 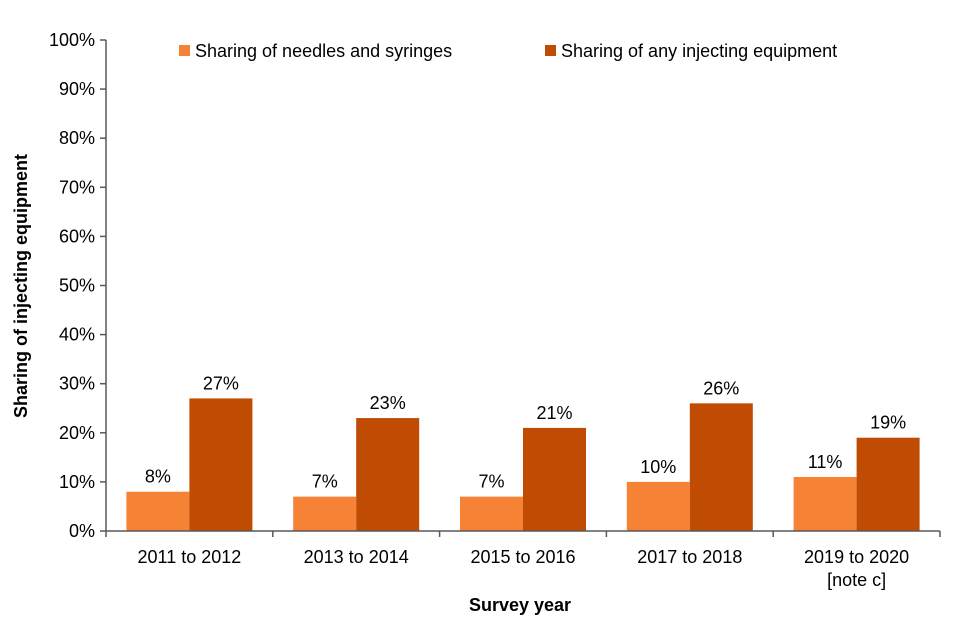 What do you see at coordinates (77, 384) in the screenshot?
I see `y-tick-label: 30%` at bounding box center [77, 384].